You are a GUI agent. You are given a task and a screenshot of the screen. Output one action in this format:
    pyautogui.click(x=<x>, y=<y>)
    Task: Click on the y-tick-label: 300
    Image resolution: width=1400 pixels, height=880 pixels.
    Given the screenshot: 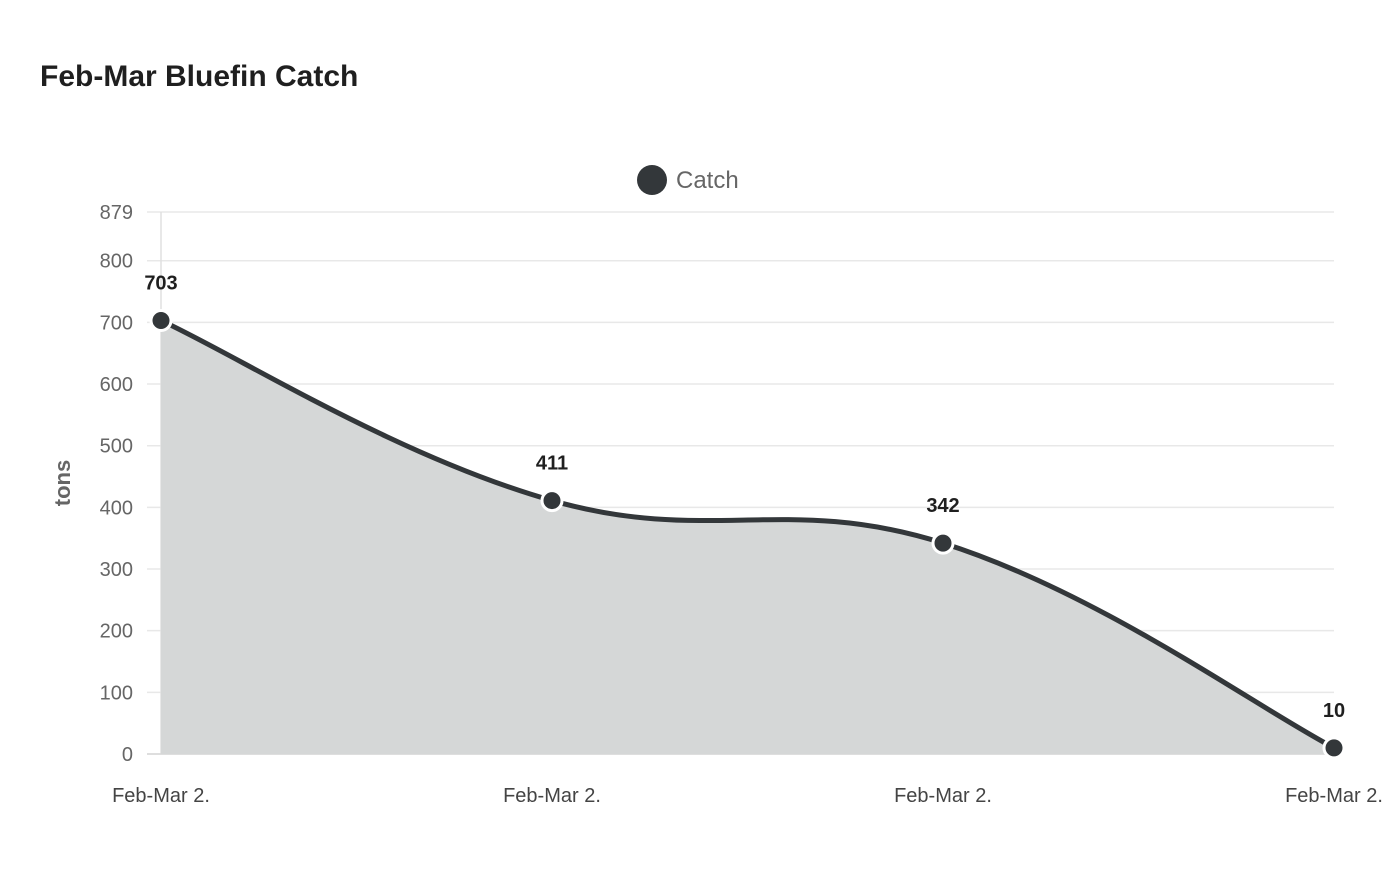 What is the action you would take?
    pyautogui.click(x=116, y=570)
    